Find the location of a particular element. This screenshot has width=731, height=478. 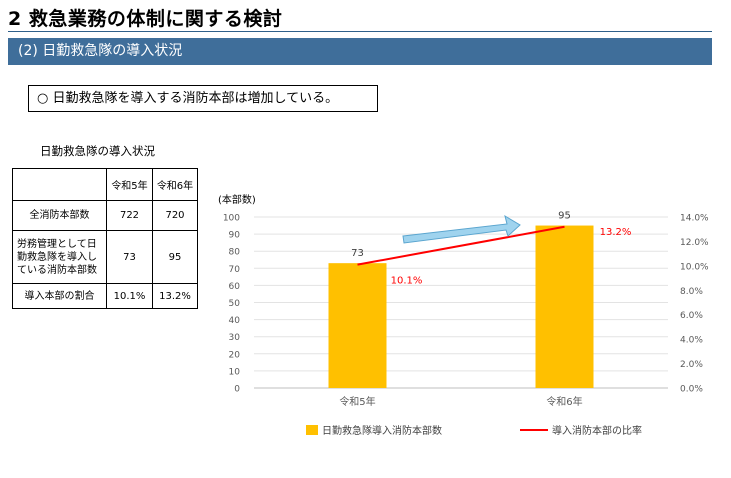

y2-tick-label: 6.0% is located at coordinates (691, 316).